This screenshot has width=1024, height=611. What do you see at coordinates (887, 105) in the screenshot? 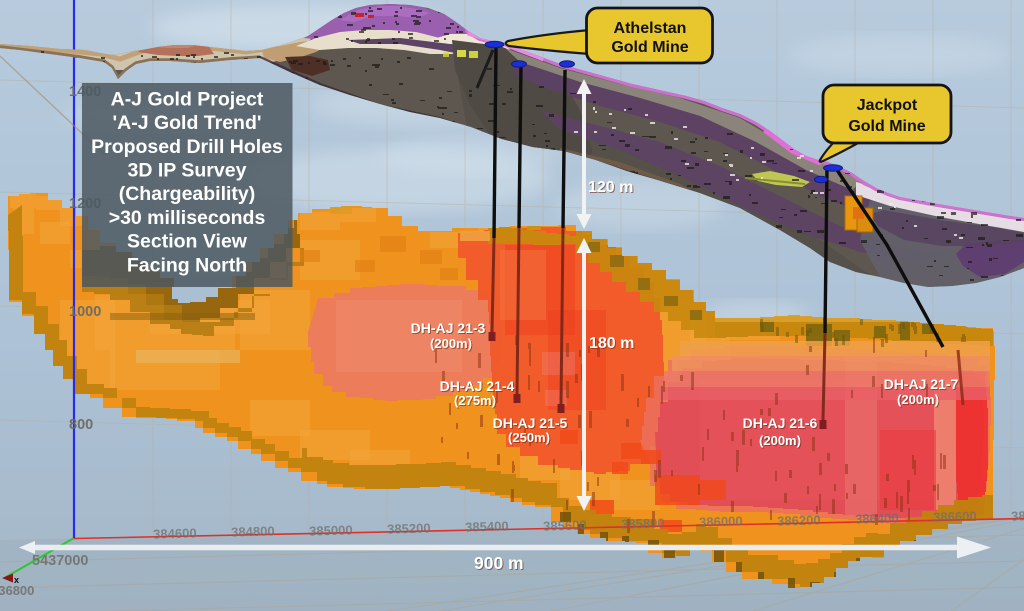
I see `svg-text: Jackpot` at bounding box center [887, 105].